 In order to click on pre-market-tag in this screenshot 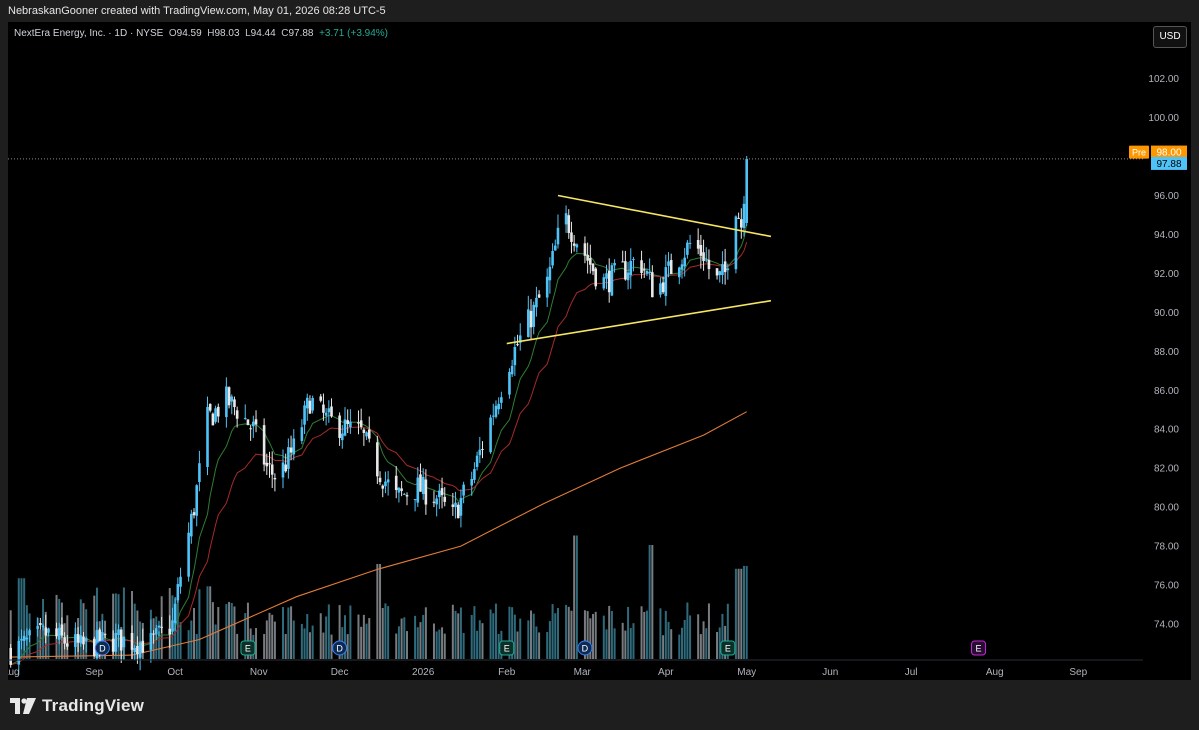, I will do `click(1139, 152)`.